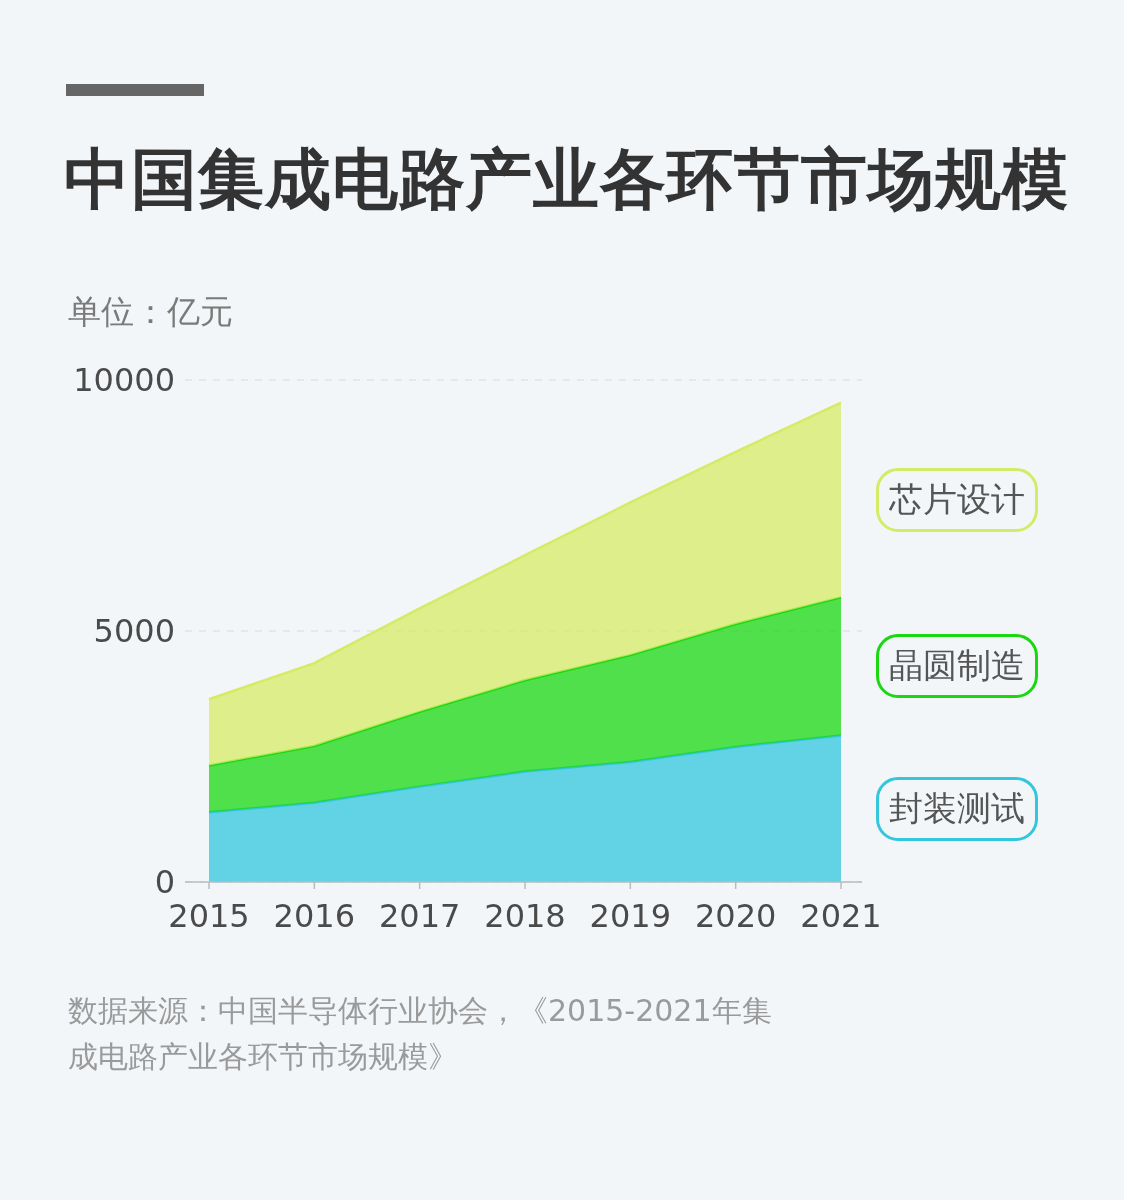  Describe the element at coordinates (566, 180) in the screenshot. I see `chart-title: 中国集成电路产业各环节市场规模` at that location.